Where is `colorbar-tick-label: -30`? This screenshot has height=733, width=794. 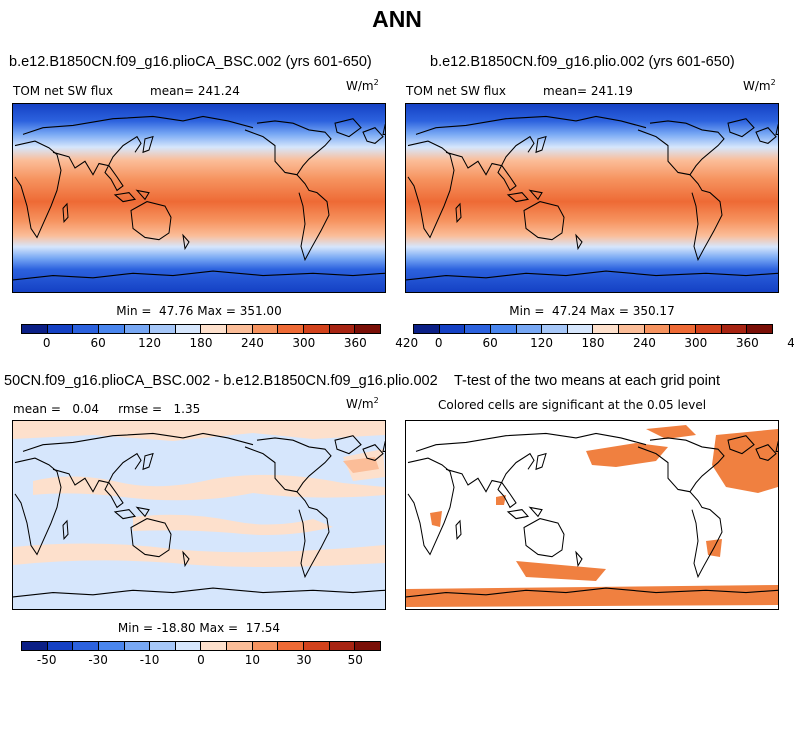
colorbar-tick-label: -30 is located at coordinates (98, 660).